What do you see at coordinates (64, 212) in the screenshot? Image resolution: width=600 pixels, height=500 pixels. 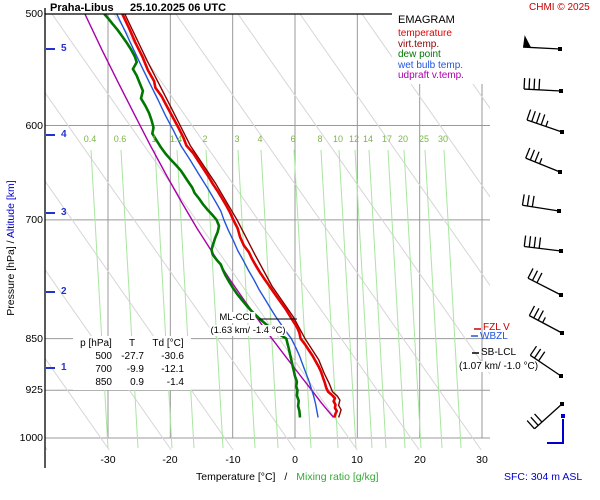 I see `altitude-tick-label: 3` at bounding box center [64, 212].